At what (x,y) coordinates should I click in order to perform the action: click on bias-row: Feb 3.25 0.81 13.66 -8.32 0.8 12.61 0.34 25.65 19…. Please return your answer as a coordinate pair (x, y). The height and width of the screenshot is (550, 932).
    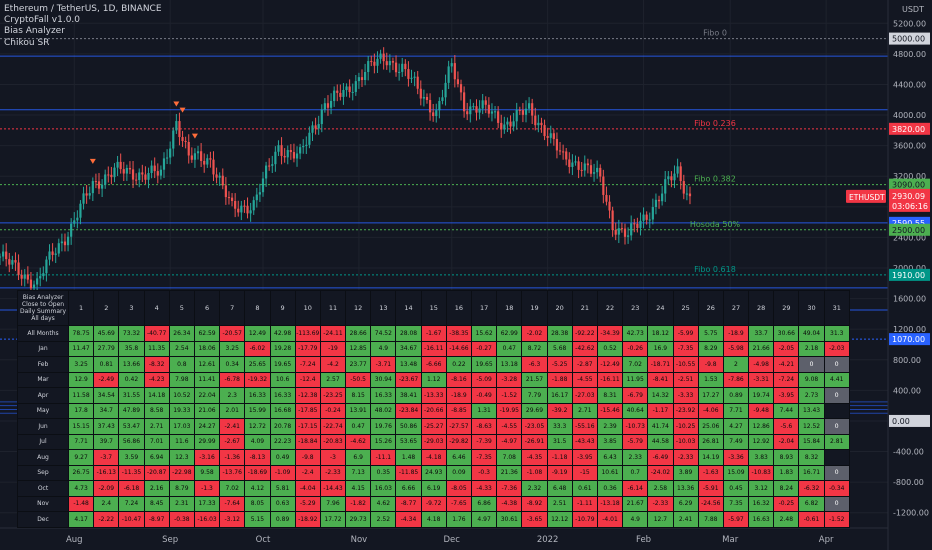
    Looking at the image, I should click on (433, 364).